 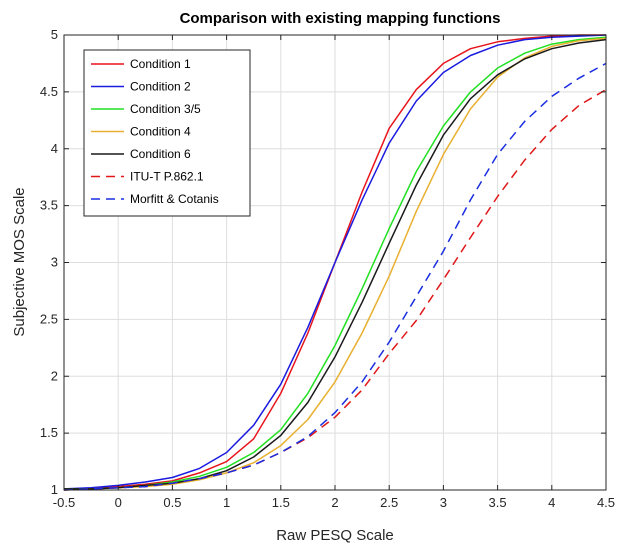 I want to click on x-tick-label: 4.5, so click(x=606, y=502).